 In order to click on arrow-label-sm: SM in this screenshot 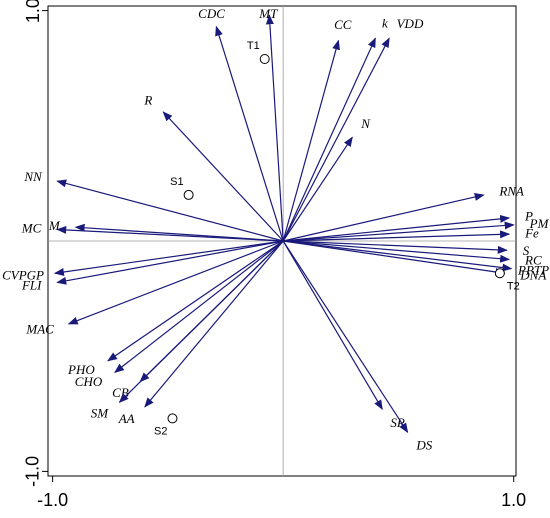, I will do `click(100, 413)`.